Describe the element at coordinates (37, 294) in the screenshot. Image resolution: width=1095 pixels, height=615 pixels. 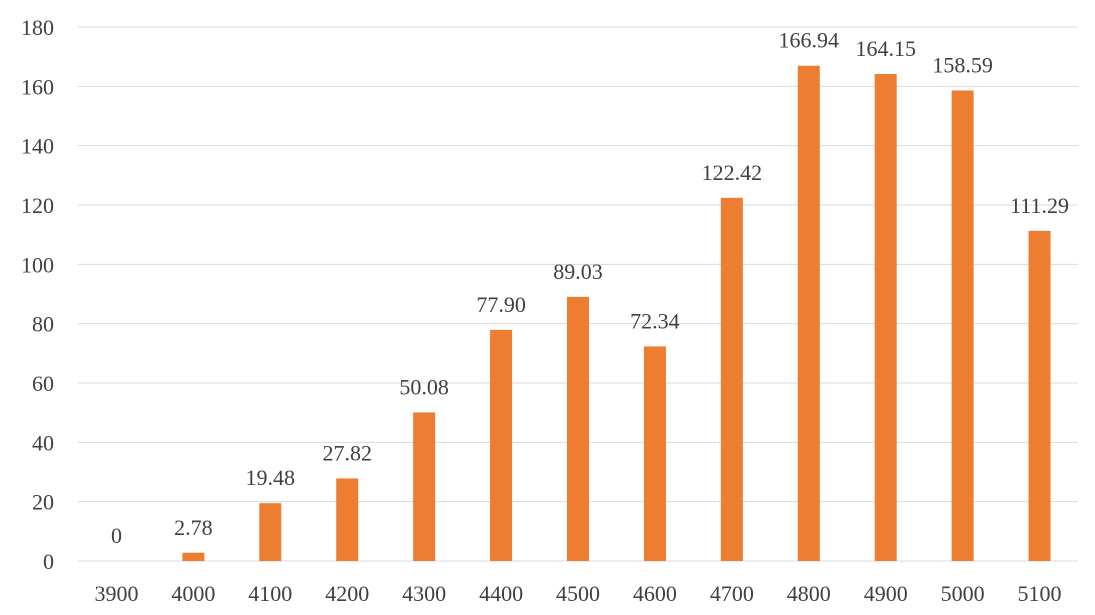
I see `y-axis-ticks: 0 20 40 60 80 100 120 140 160 180` at that location.